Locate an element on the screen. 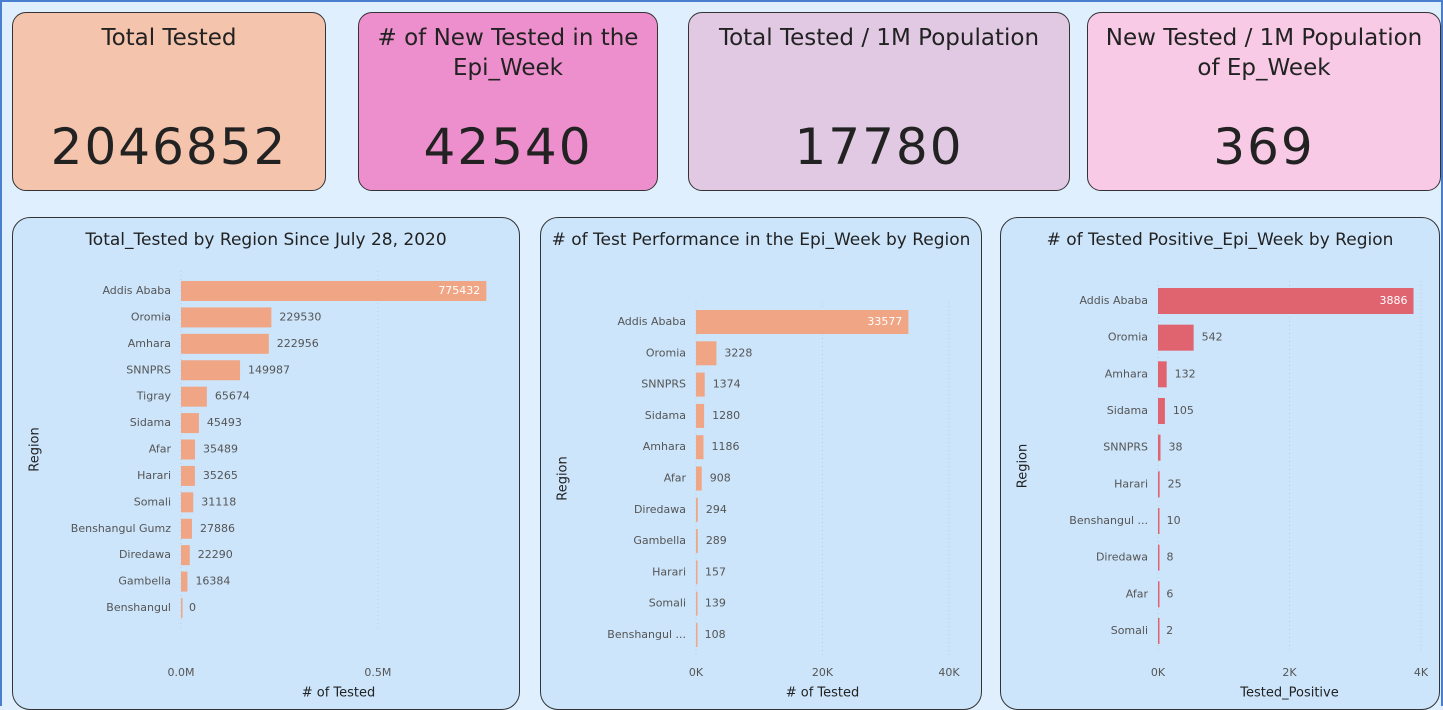  x-tick-label: 40K is located at coordinates (949, 672).